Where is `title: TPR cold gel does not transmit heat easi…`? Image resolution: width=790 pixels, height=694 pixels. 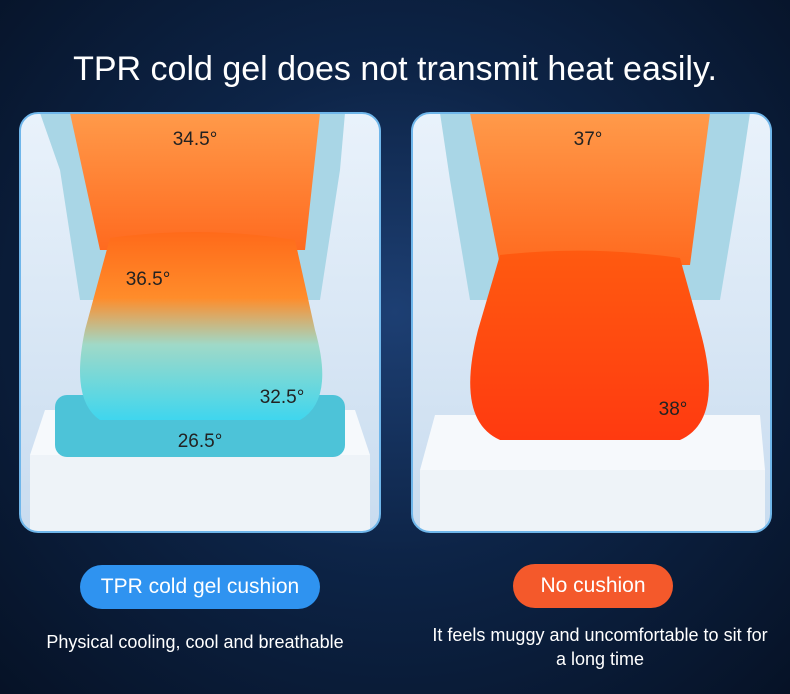 title: TPR cold gel does not transmit heat easi… is located at coordinates (395, 69).